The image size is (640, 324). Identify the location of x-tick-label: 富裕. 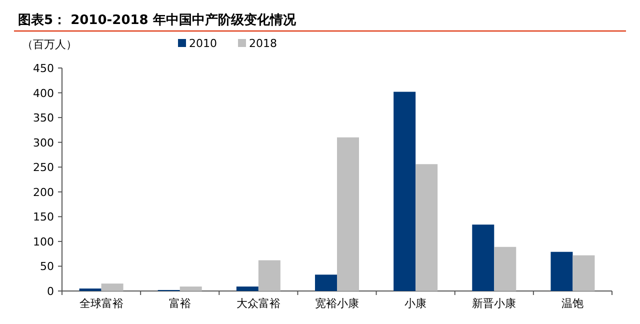
(179, 303).